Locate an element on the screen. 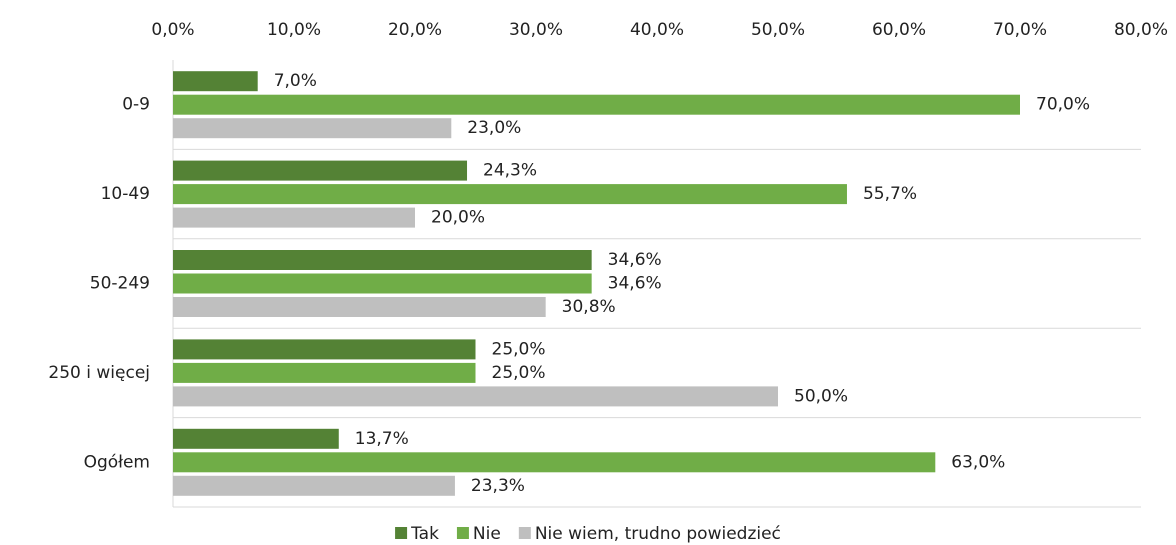 The width and height of the screenshot is (1176, 545). data-label: 50,0% is located at coordinates (821, 396).